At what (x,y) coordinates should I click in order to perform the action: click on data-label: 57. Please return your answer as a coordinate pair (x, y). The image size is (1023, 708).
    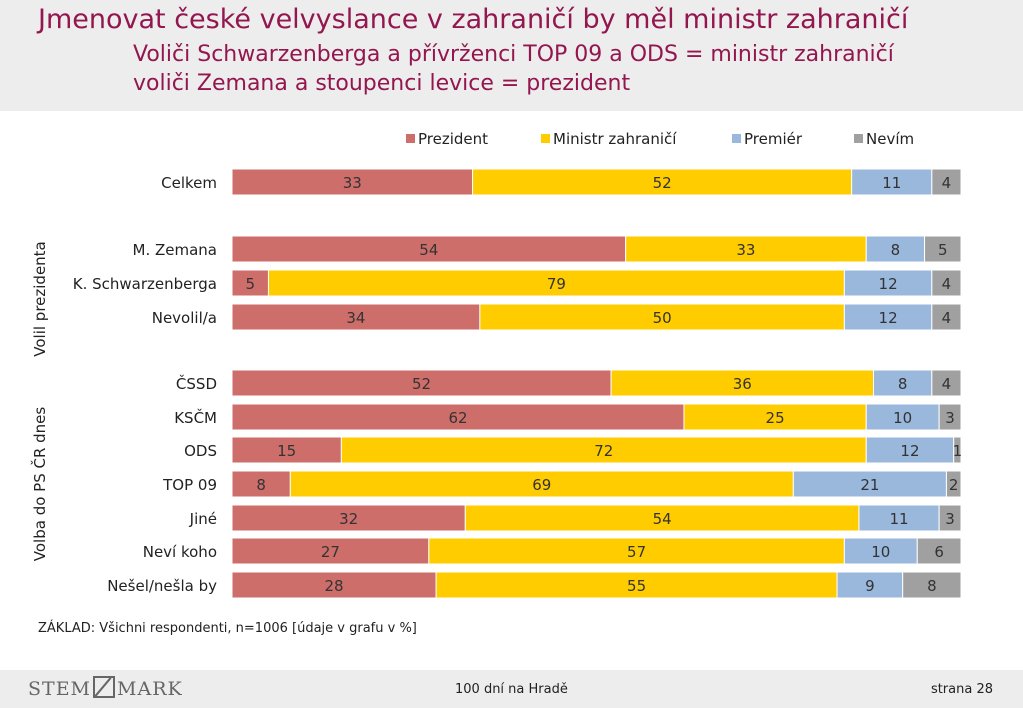
    Looking at the image, I should click on (636, 552).